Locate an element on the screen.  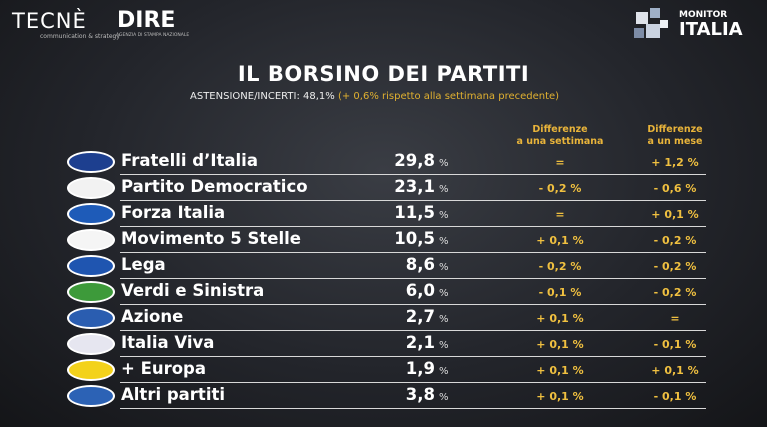
brand-logo: TECNÈ is located at coordinates (49, 21).